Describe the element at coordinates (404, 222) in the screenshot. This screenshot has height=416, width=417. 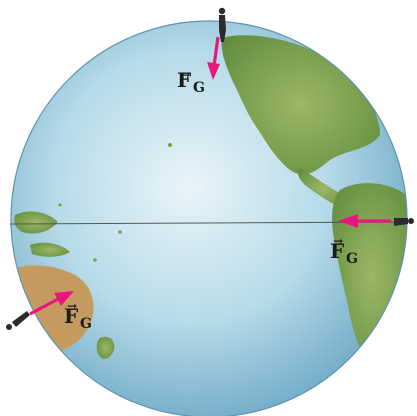
I see `person-right-figure` at that location.